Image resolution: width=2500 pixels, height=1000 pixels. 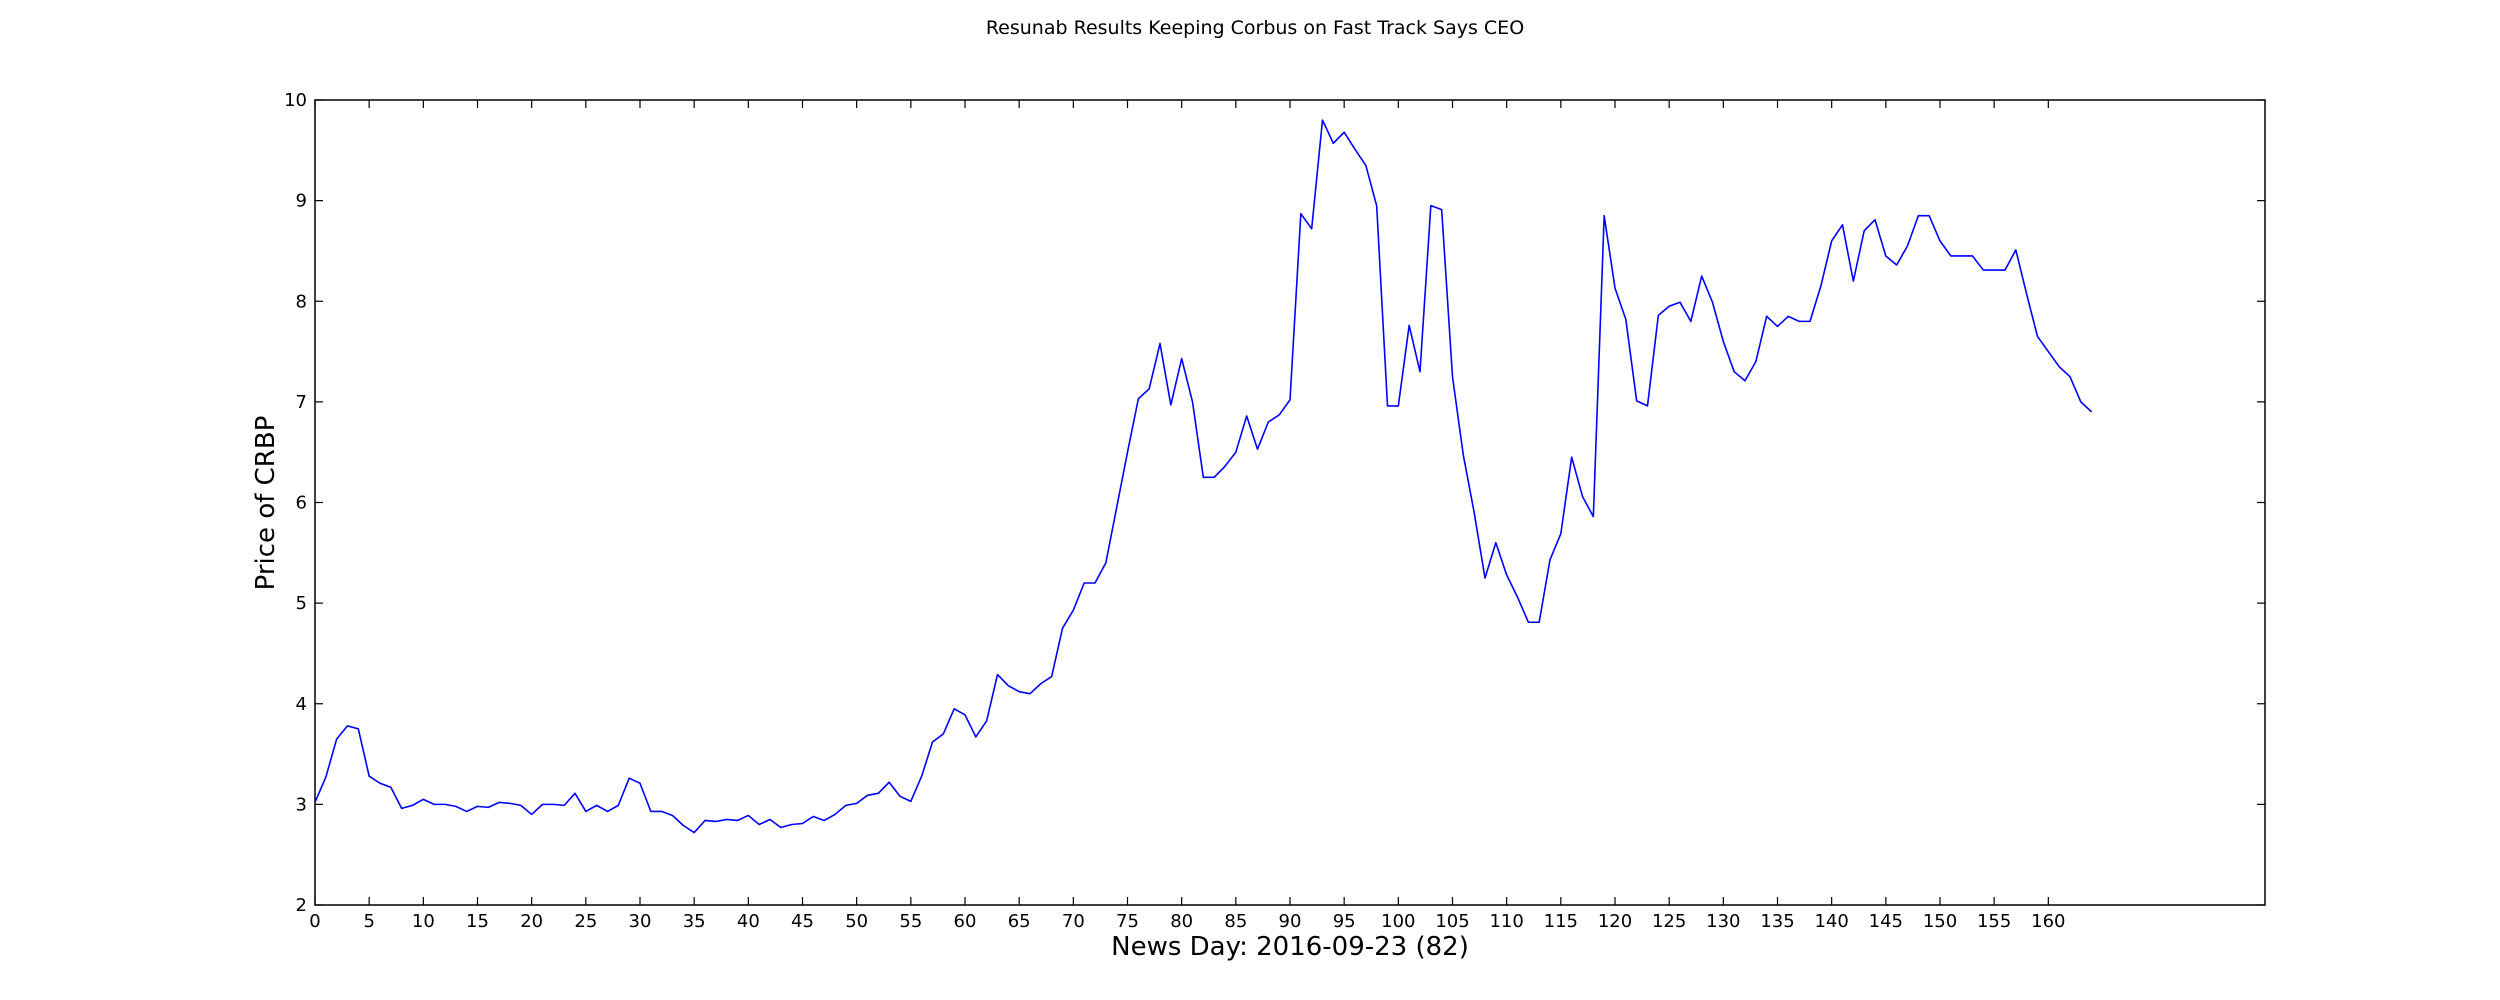 I want to click on y-axis-label: Price of CRBP, so click(x=266, y=503).